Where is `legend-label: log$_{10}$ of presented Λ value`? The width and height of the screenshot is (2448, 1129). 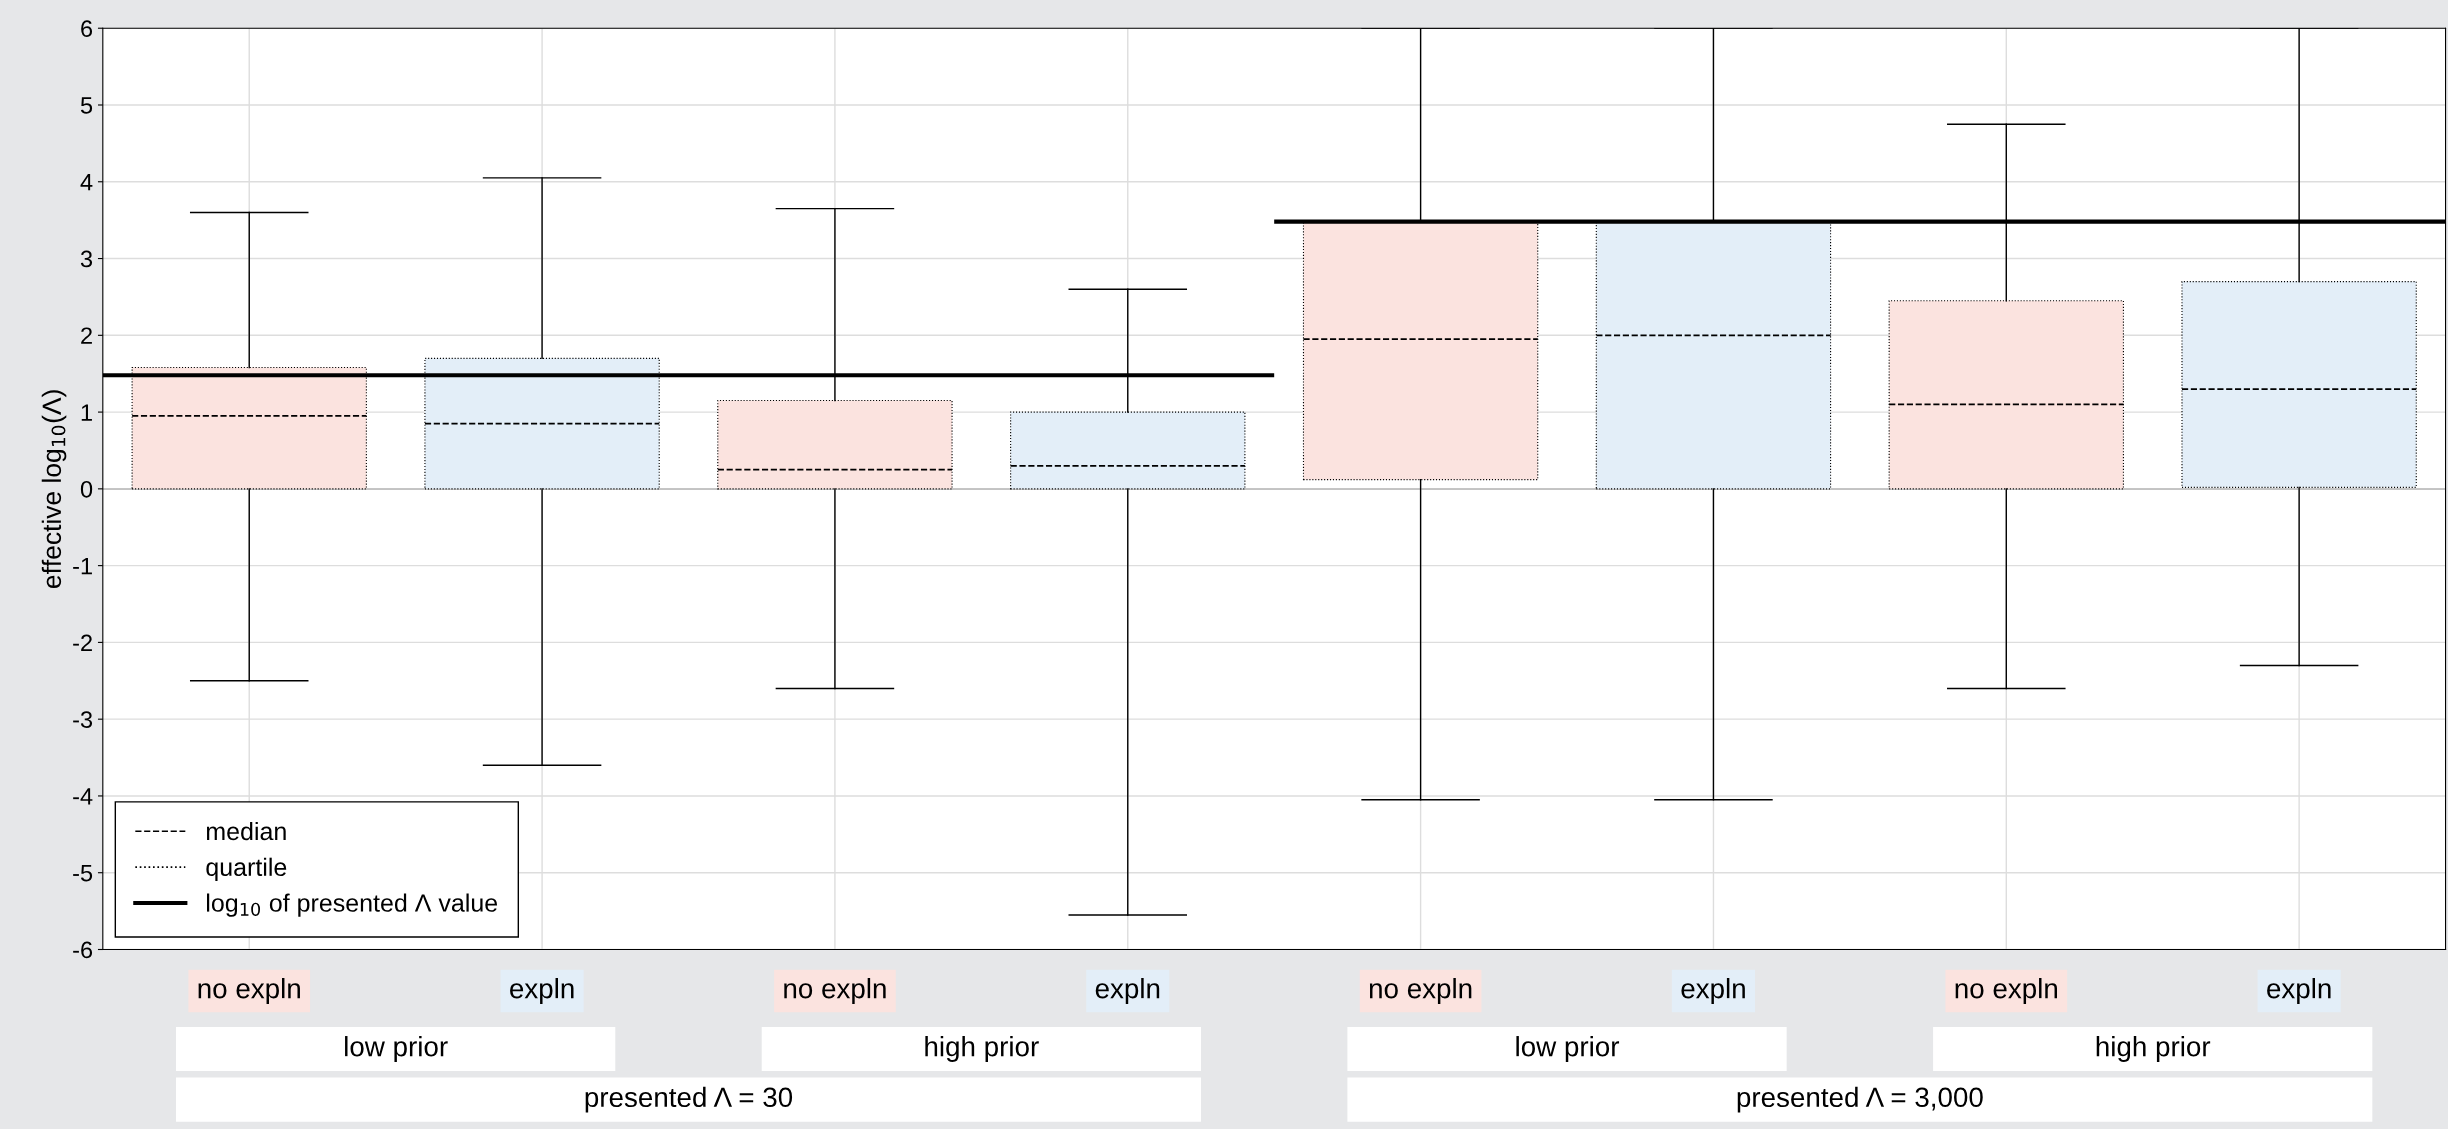 legend-label: log$_{10}$ of presented Λ value is located at coordinates (352, 905).